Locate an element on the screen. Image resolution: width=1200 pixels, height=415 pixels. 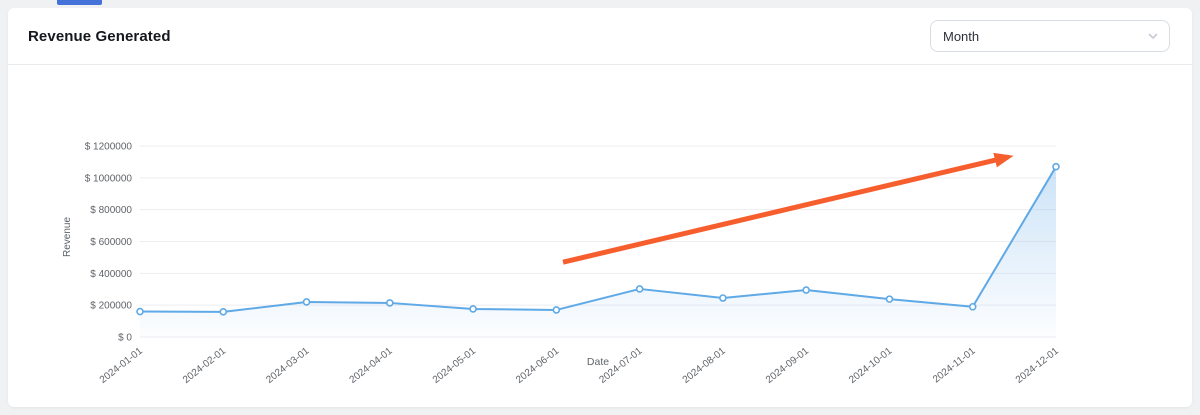
y-axis-title: Revenue is located at coordinates (67, 237).